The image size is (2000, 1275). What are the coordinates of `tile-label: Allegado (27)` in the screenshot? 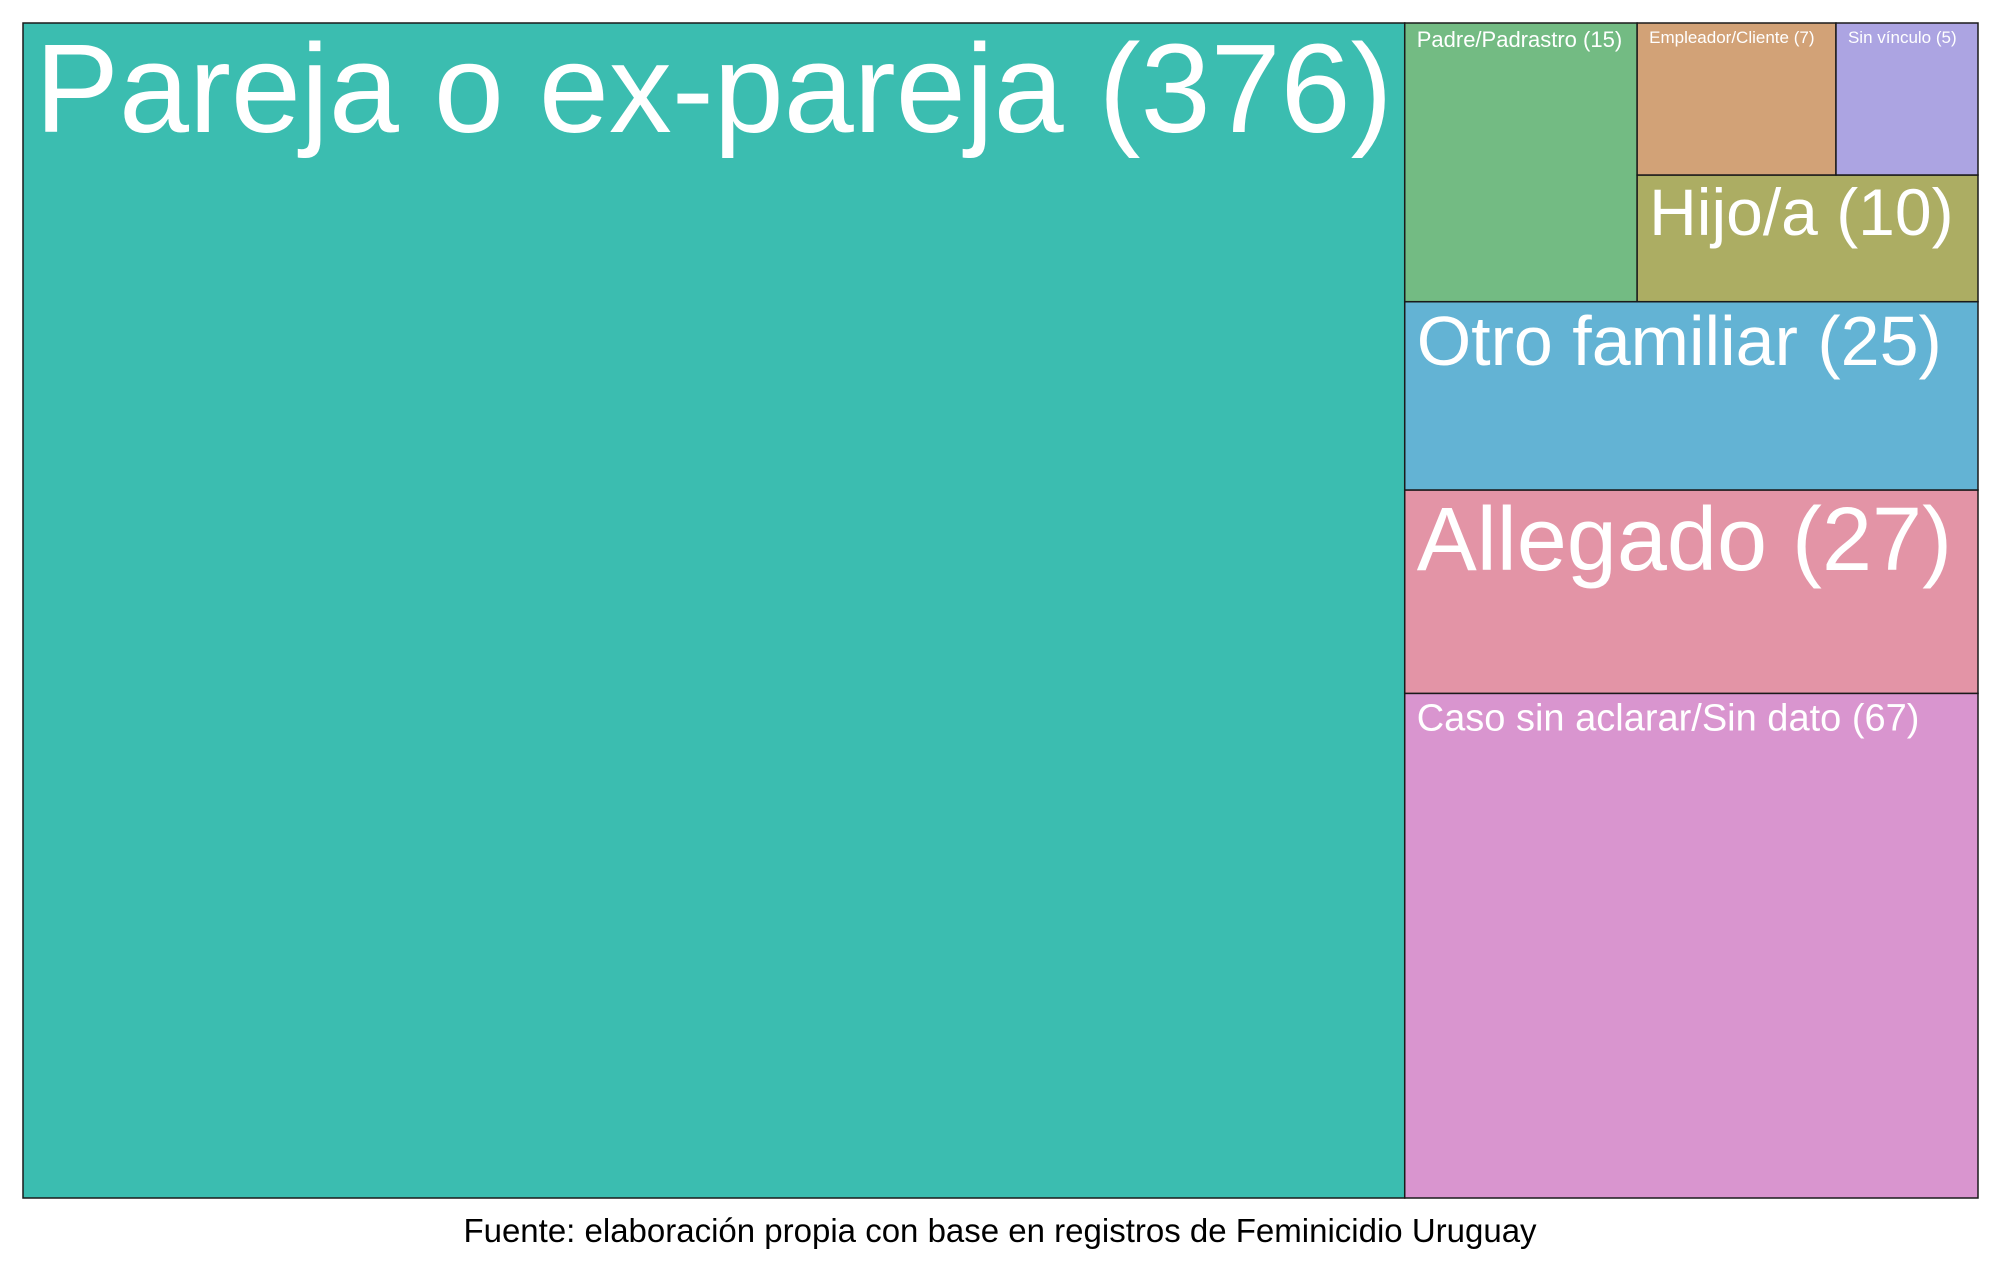 It's located at (1684, 540).